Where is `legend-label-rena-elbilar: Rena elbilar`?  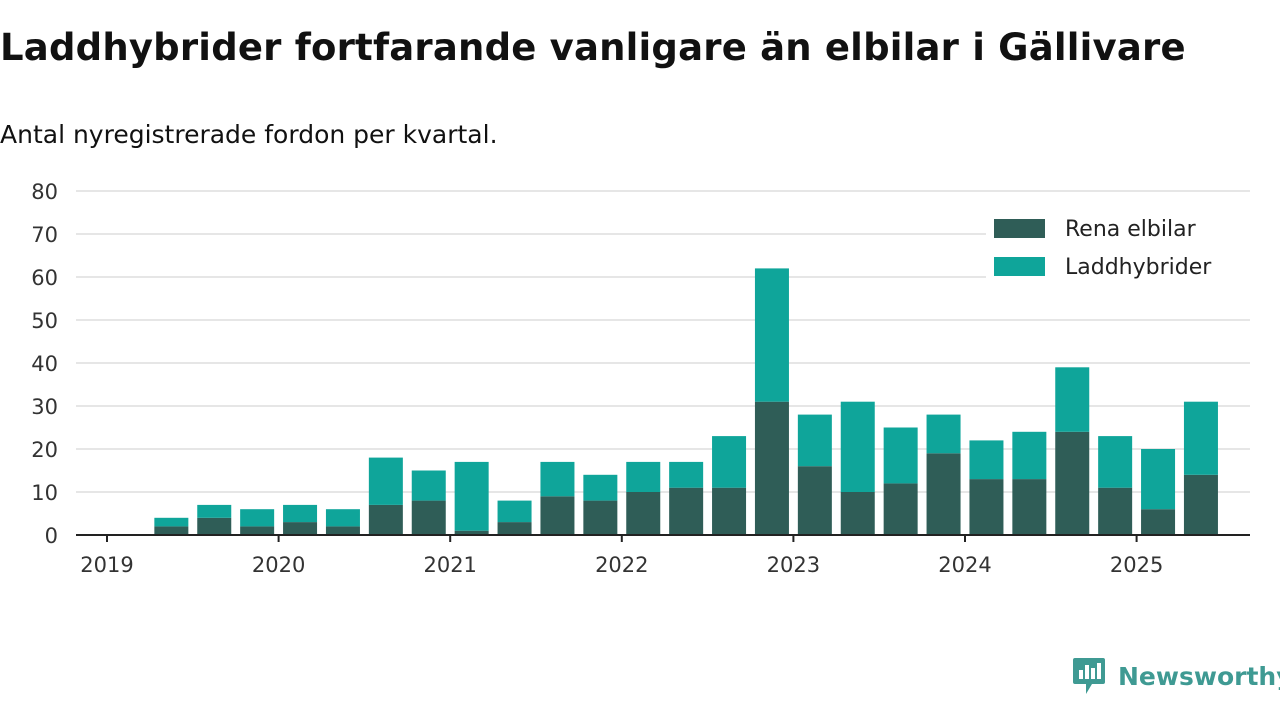 legend-label-rena-elbilar: Rena elbilar is located at coordinates (1131, 229).